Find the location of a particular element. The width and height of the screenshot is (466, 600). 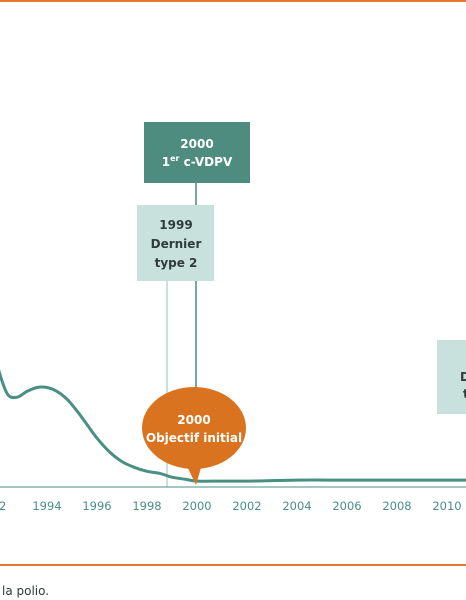

objectif-year: 2000 is located at coordinates (193, 420).